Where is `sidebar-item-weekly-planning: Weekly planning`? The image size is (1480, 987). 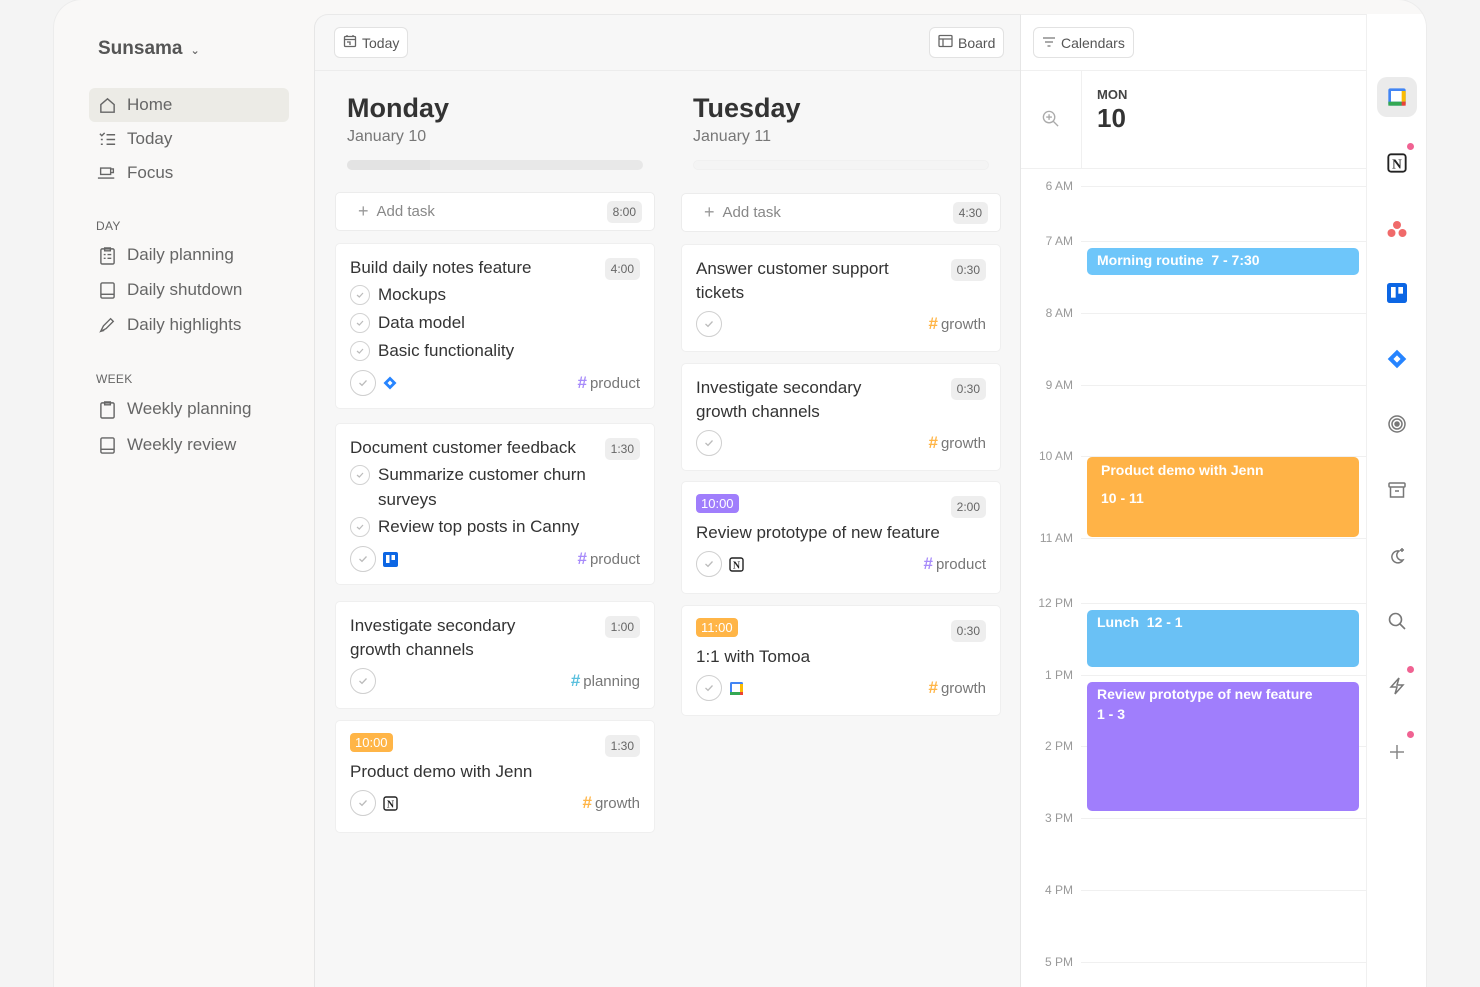
sidebar-item-weekly-planning: Weekly planning is located at coordinates (189, 409).